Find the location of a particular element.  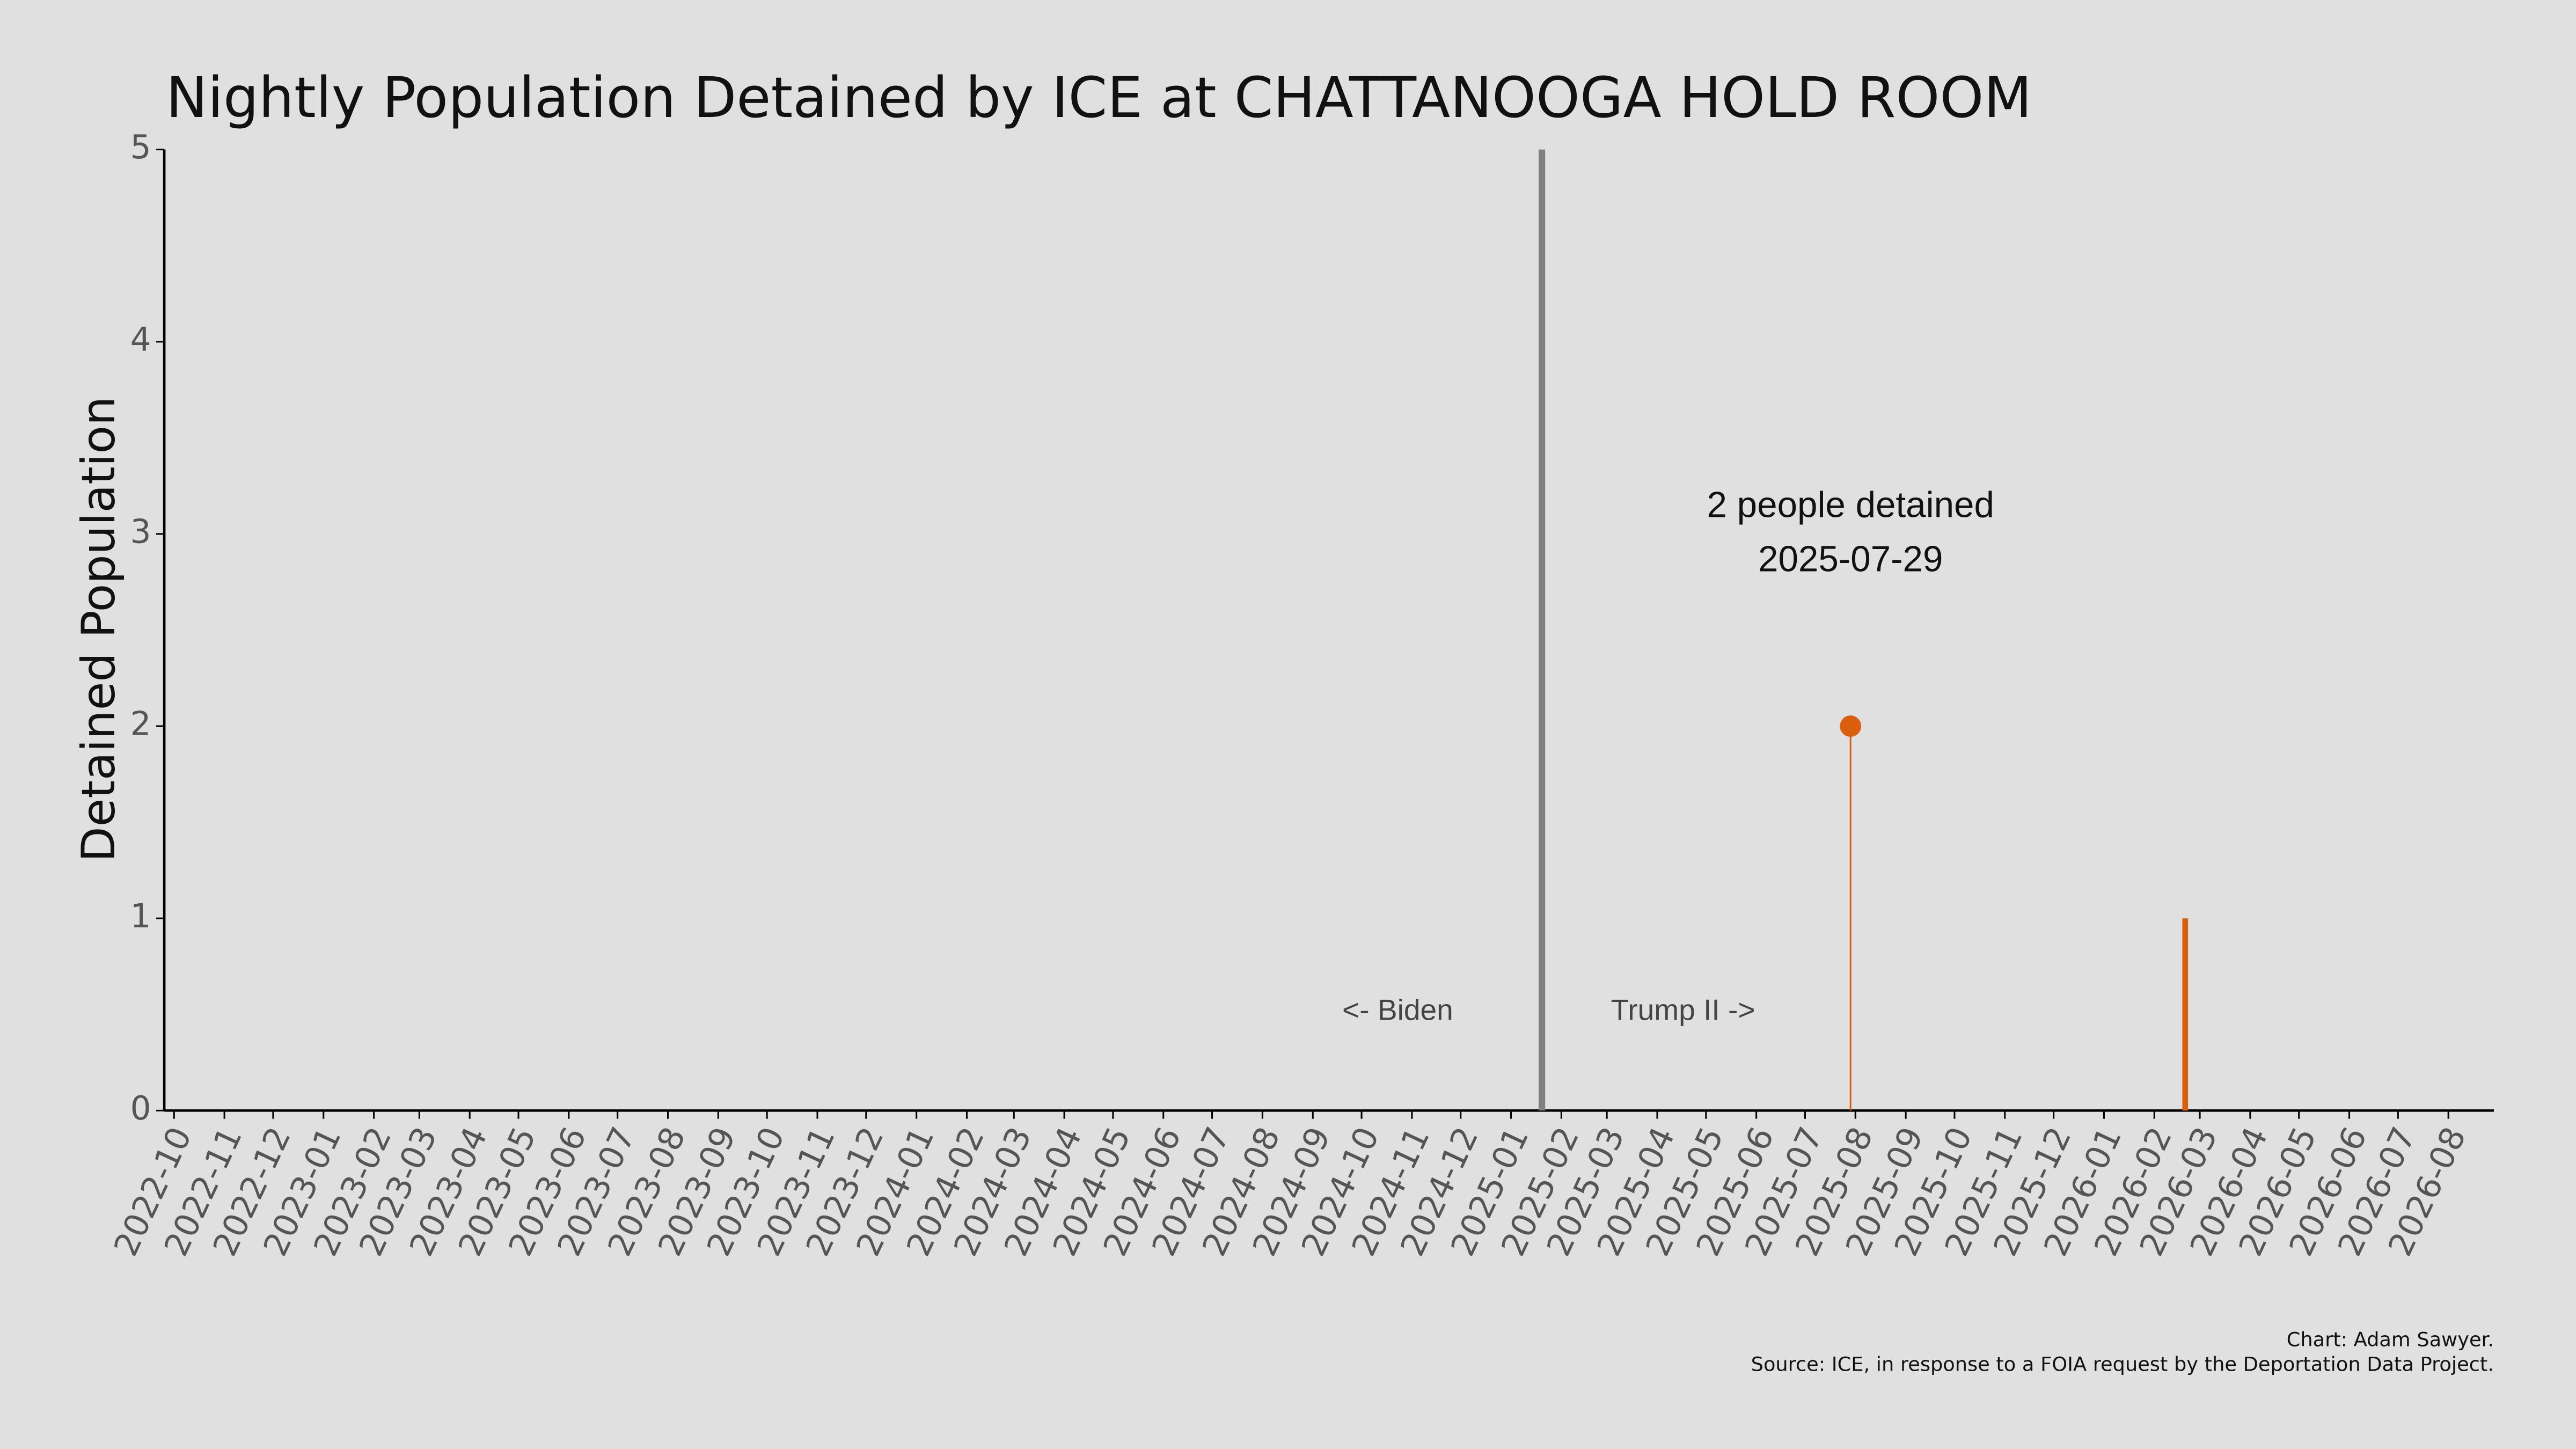

y-tick-label: 5 is located at coordinates (140, 147).